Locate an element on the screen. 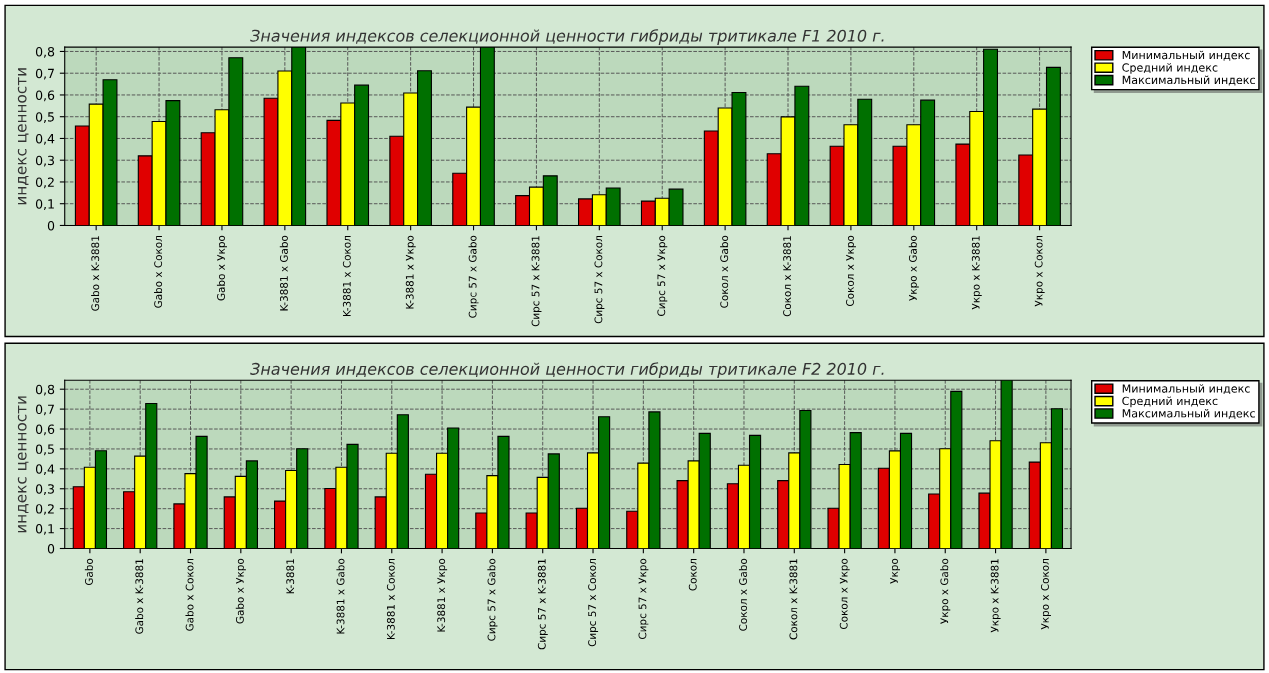 The height and width of the screenshot is (673, 1269). x-tick-label: Сокол is located at coordinates (692, 575).